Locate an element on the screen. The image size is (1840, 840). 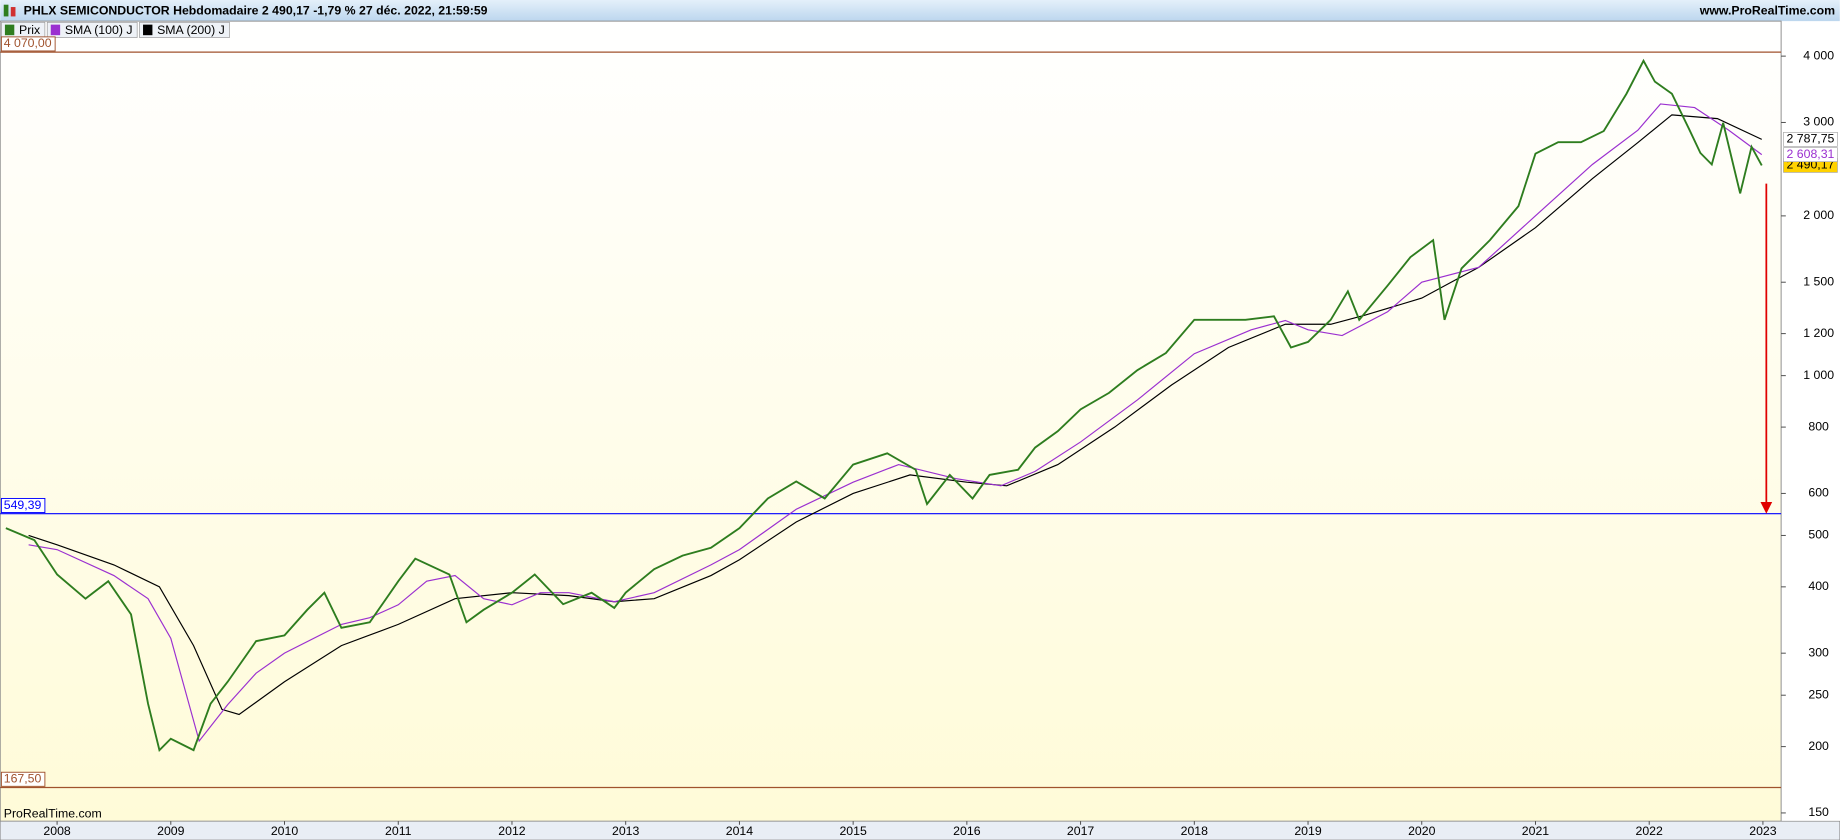
legend-label: SMA (200) J is located at coordinates (191, 30).